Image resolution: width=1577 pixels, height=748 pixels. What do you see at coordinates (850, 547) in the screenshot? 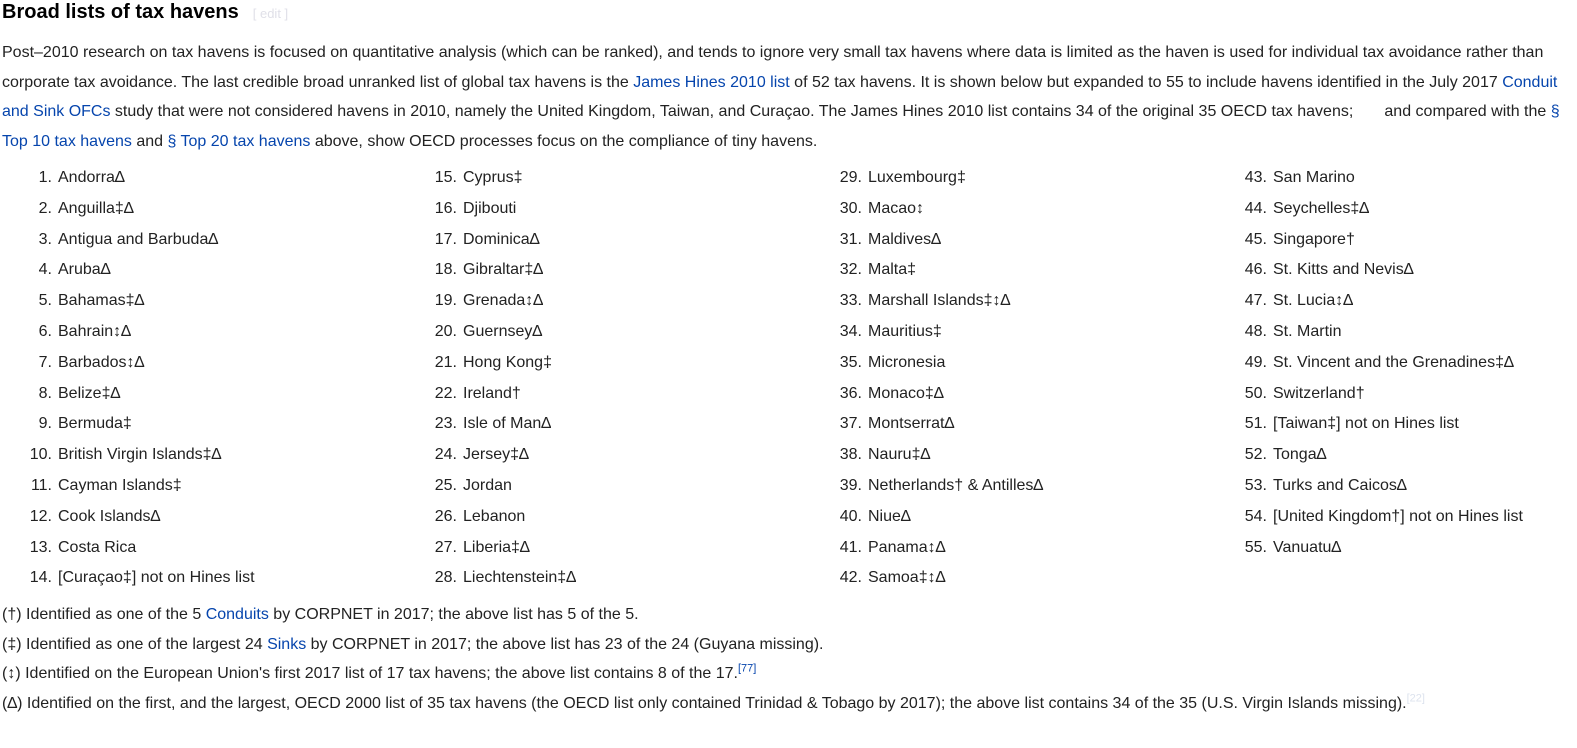
I see `item-number: 41.` at bounding box center [850, 547].